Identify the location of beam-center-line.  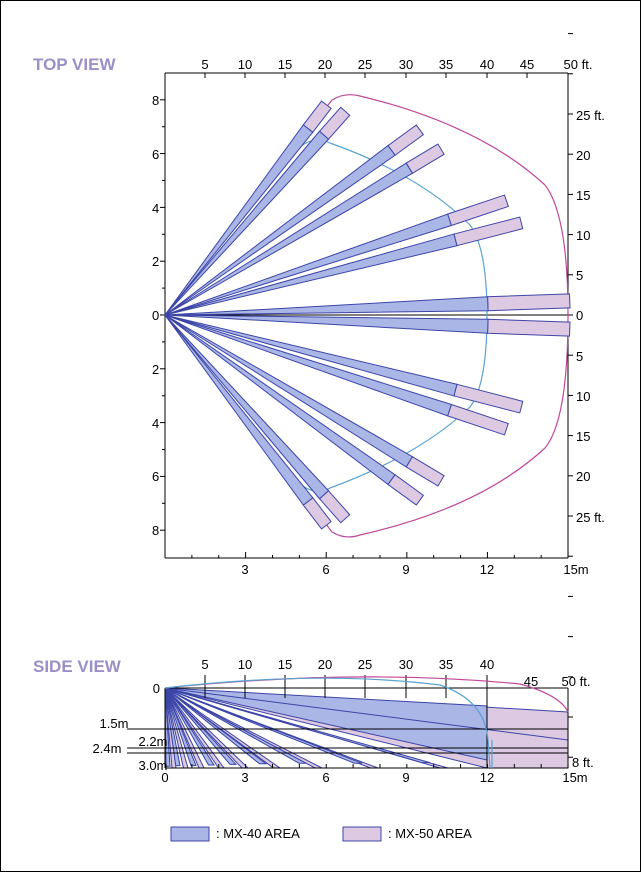
(366, 714).